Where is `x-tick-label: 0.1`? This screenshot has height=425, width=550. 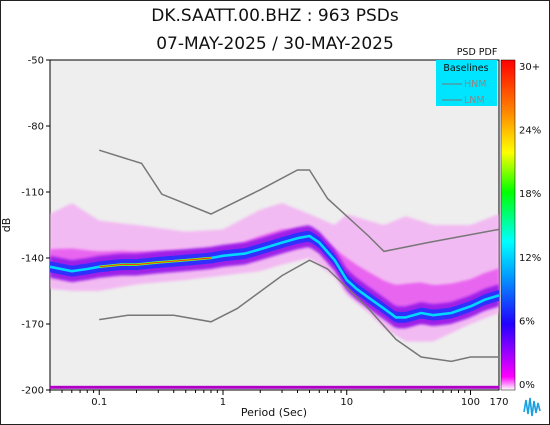
x-tick-label: 0.1 is located at coordinates (99, 402).